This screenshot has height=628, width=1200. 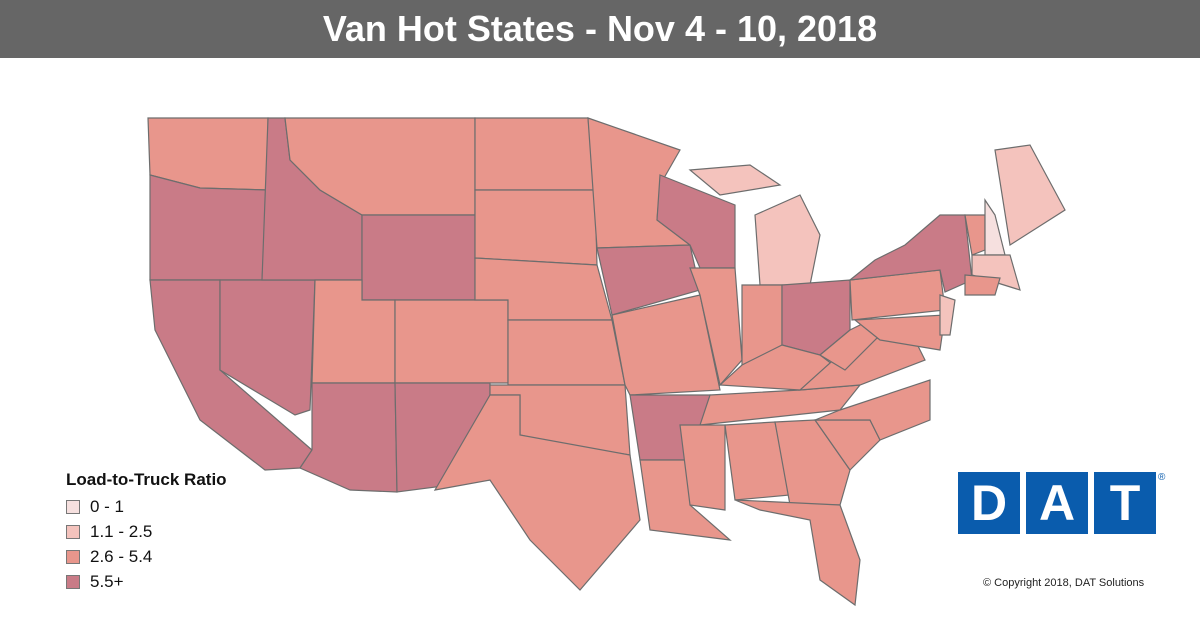 What do you see at coordinates (121, 556) in the screenshot?
I see `legend-label: 2.6 - 5.4` at bounding box center [121, 556].